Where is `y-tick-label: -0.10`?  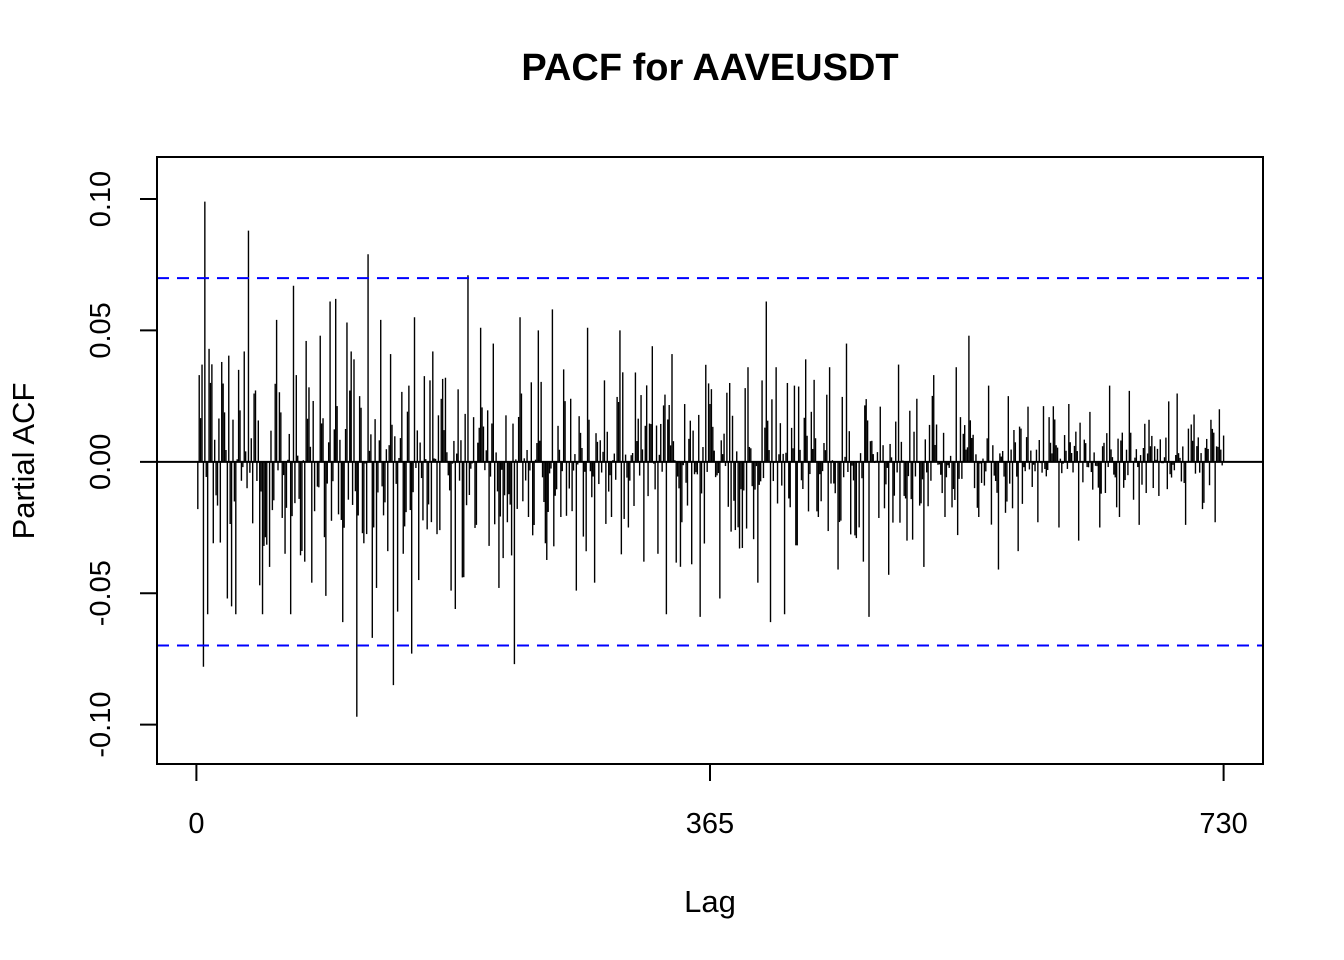 y-tick-label: -0.10 is located at coordinates (101, 725).